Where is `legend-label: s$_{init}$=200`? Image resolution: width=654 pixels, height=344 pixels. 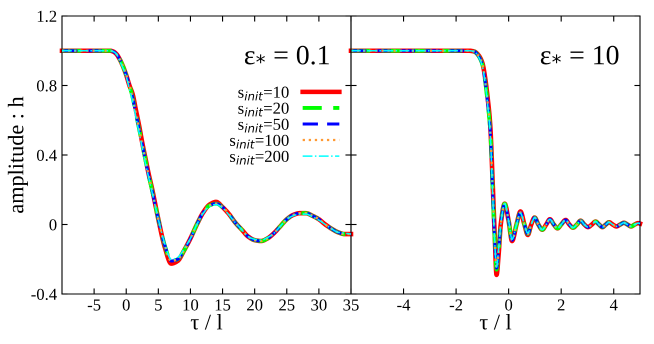 legend-label: s$_{init}$=200 is located at coordinates (259, 157).